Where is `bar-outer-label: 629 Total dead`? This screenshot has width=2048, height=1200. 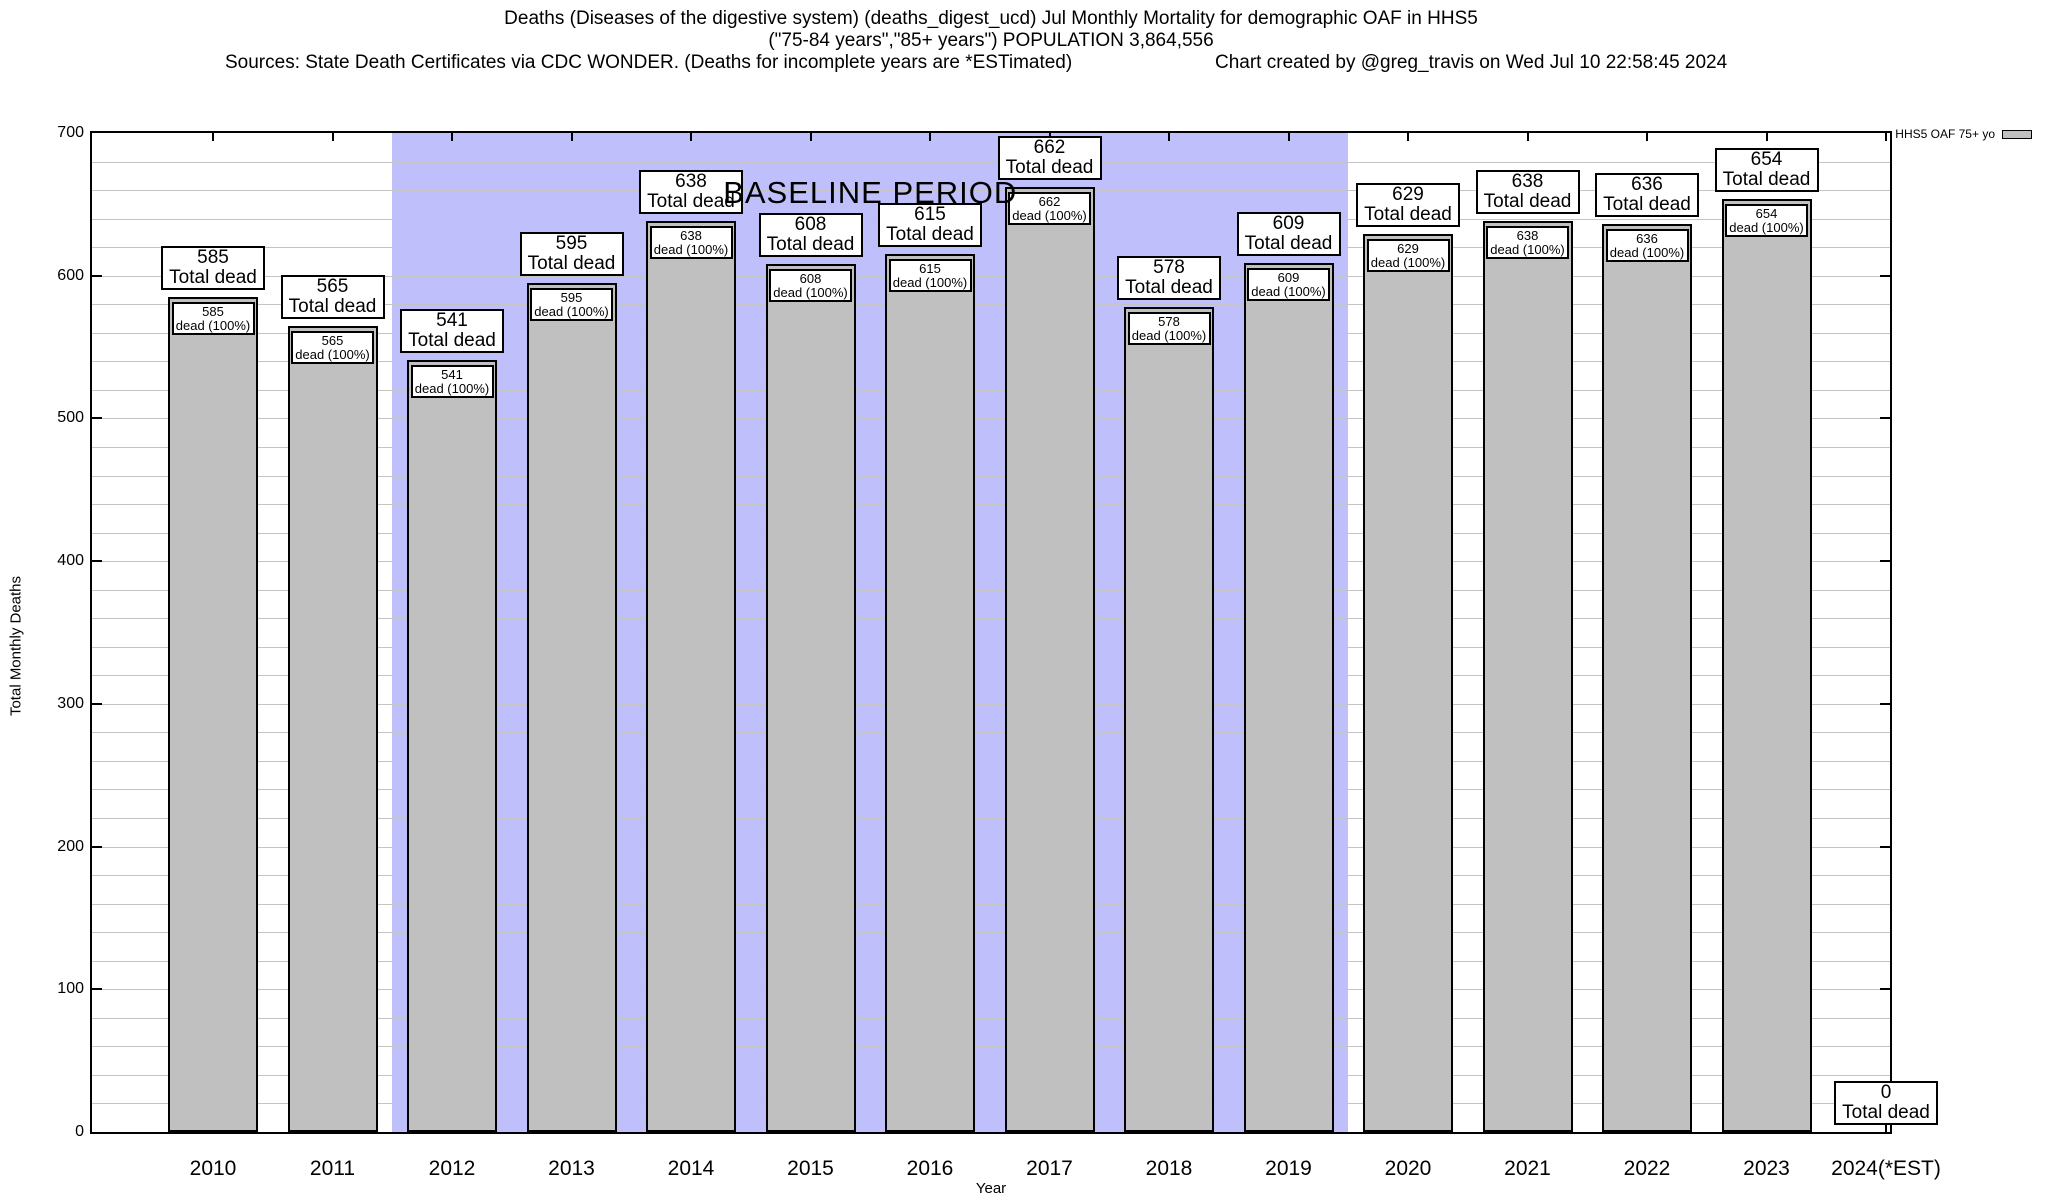
bar-outer-label: 629 Total dead is located at coordinates (1408, 205).